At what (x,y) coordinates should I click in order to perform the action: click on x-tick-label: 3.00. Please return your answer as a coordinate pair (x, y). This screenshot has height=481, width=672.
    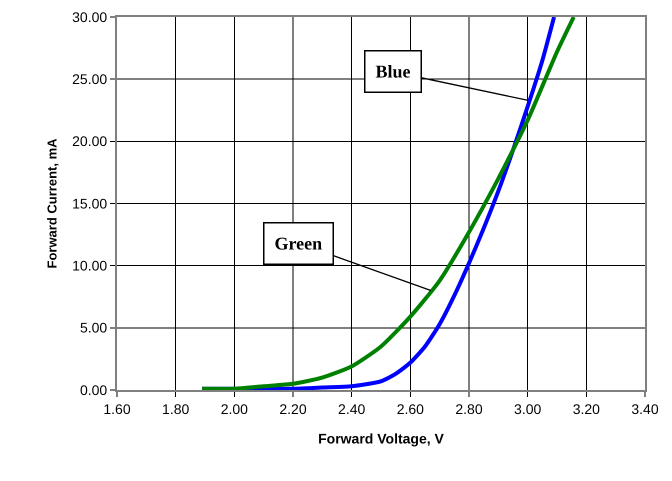
    Looking at the image, I should click on (528, 408).